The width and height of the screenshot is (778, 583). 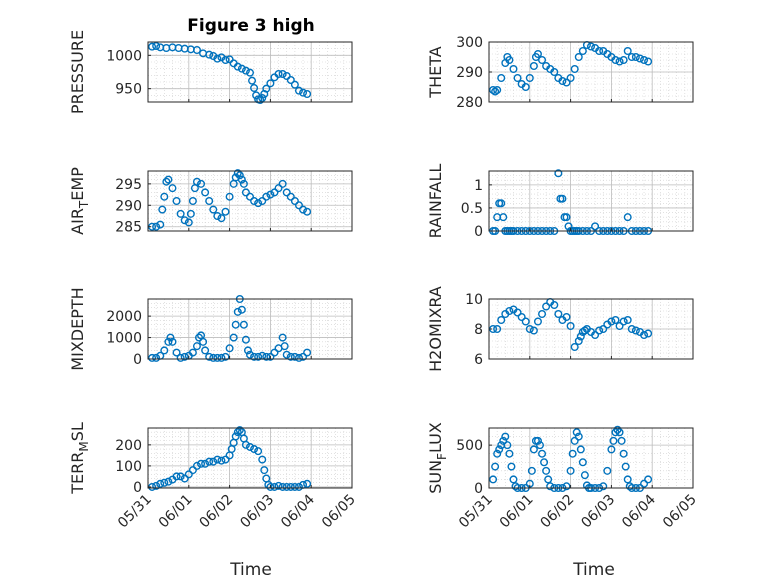 What do you see at coordinates (560, 202) in the screenshot?
I see `subplot-rainfall: 0 0.5 1 RAINFALL` at bounding box center [560, 202].